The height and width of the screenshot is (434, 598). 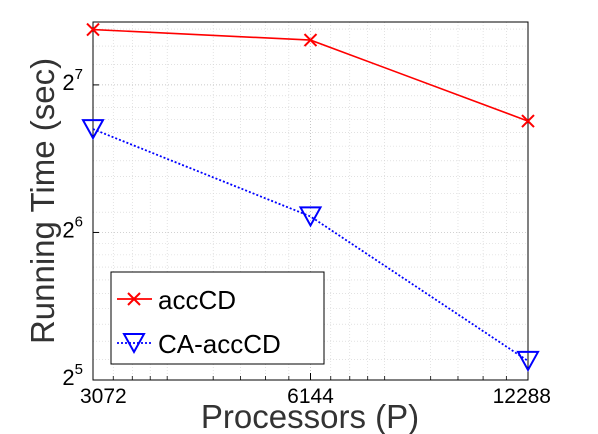 I want to click on legend-marker-accCD, so click(x=134, y=299).